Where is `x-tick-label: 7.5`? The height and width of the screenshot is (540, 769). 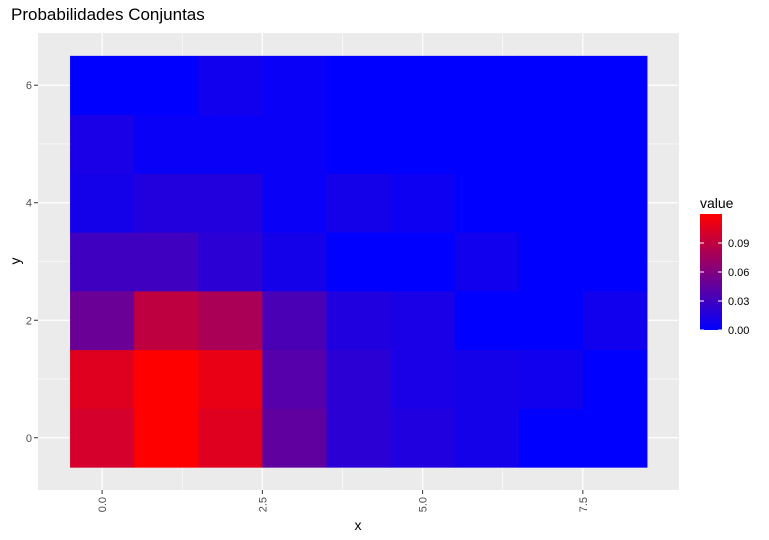
x-tick-label: 7.5 is located at coordinates (584, 504).